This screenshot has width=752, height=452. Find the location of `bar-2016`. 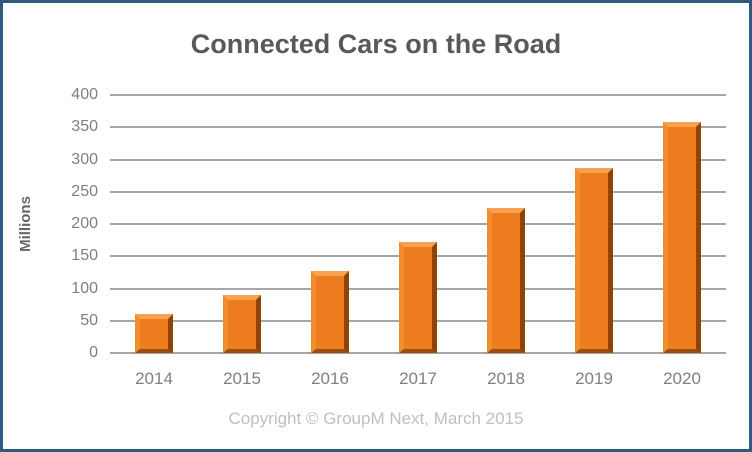

bar-2016 is located at coordinates (330, 312).